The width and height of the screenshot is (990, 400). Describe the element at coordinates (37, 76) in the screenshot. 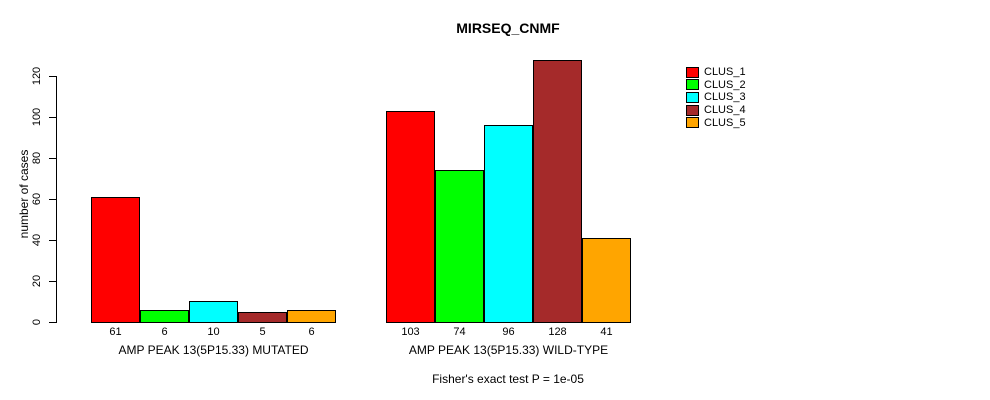

I see `y-tick-label: 120` at that location.